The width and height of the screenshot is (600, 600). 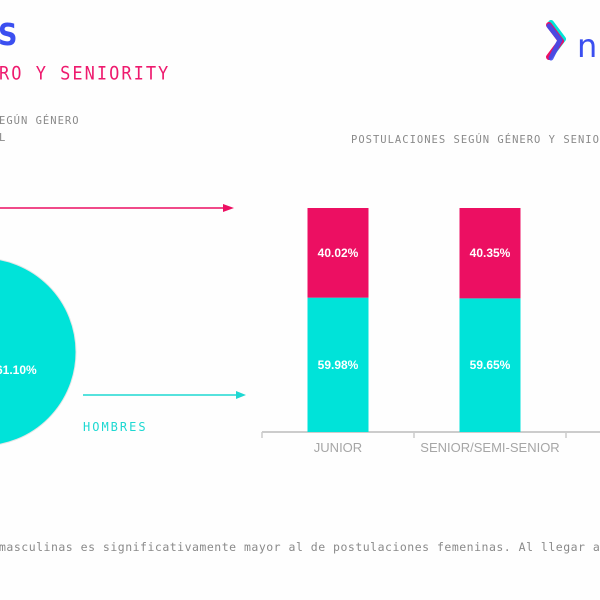 I want to click on category-label: JUNIOR, so click(x=338, y=447).